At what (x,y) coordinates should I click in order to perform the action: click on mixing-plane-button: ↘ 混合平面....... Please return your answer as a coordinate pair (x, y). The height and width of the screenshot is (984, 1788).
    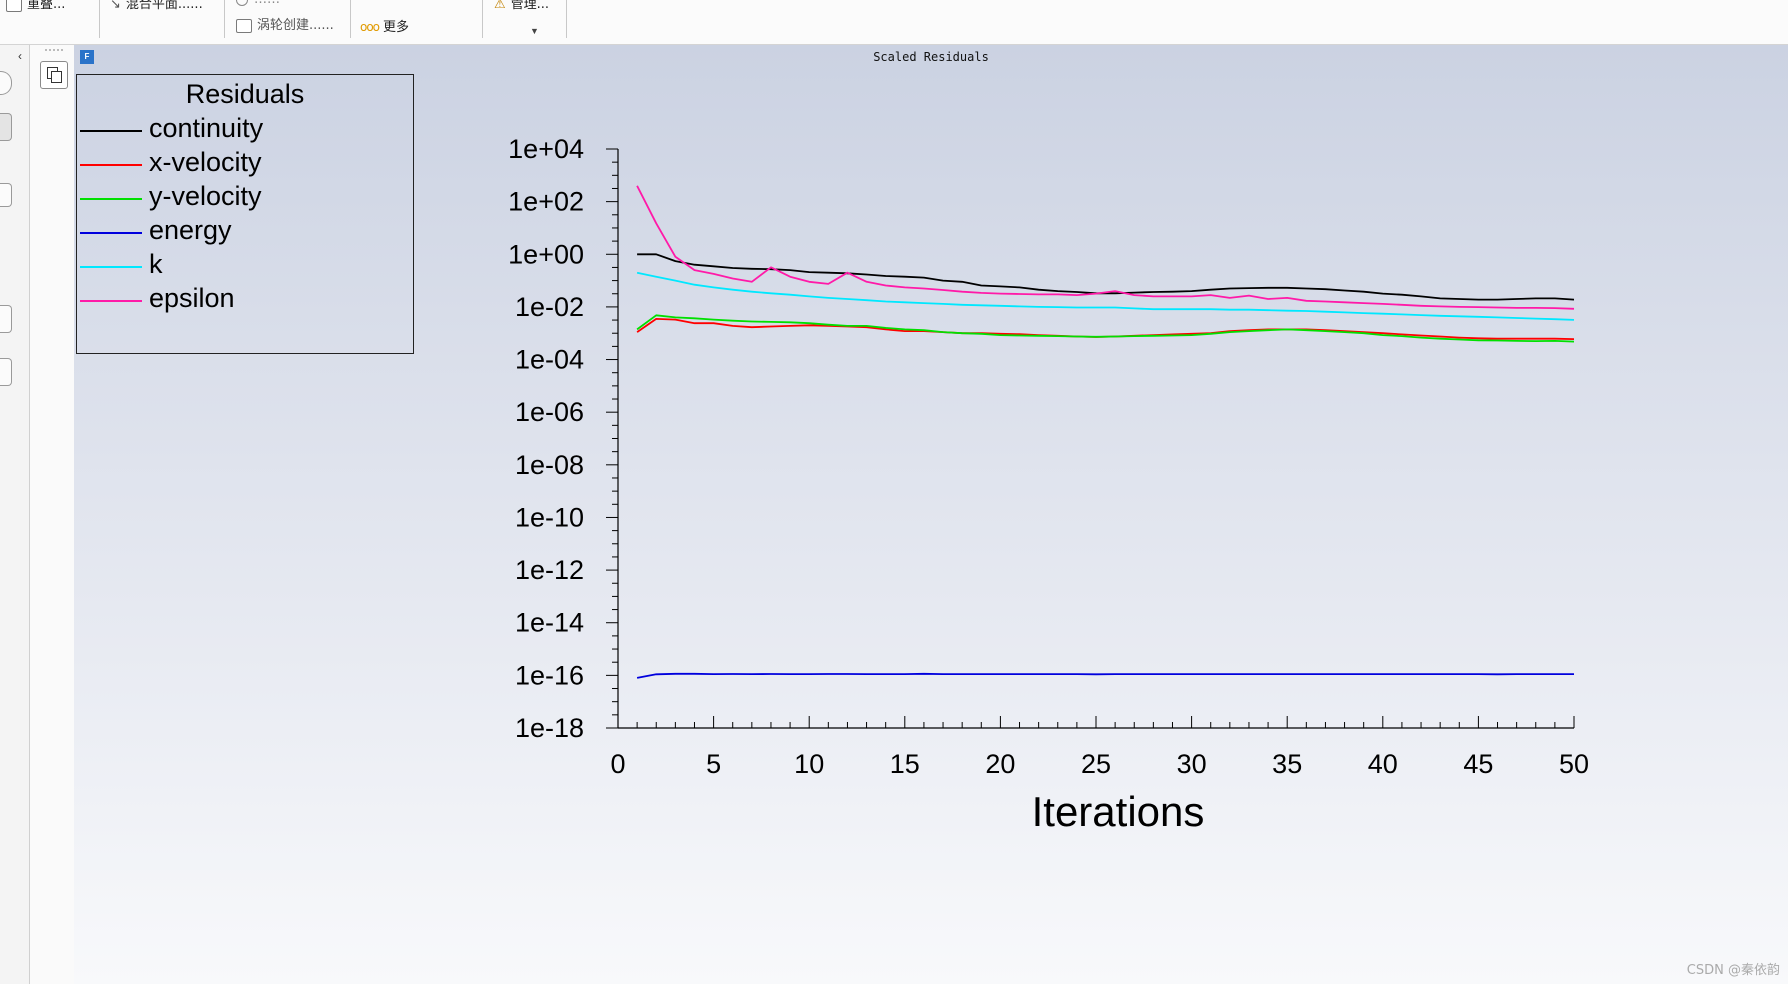
    Looking at the image, I should click on (165, 6).